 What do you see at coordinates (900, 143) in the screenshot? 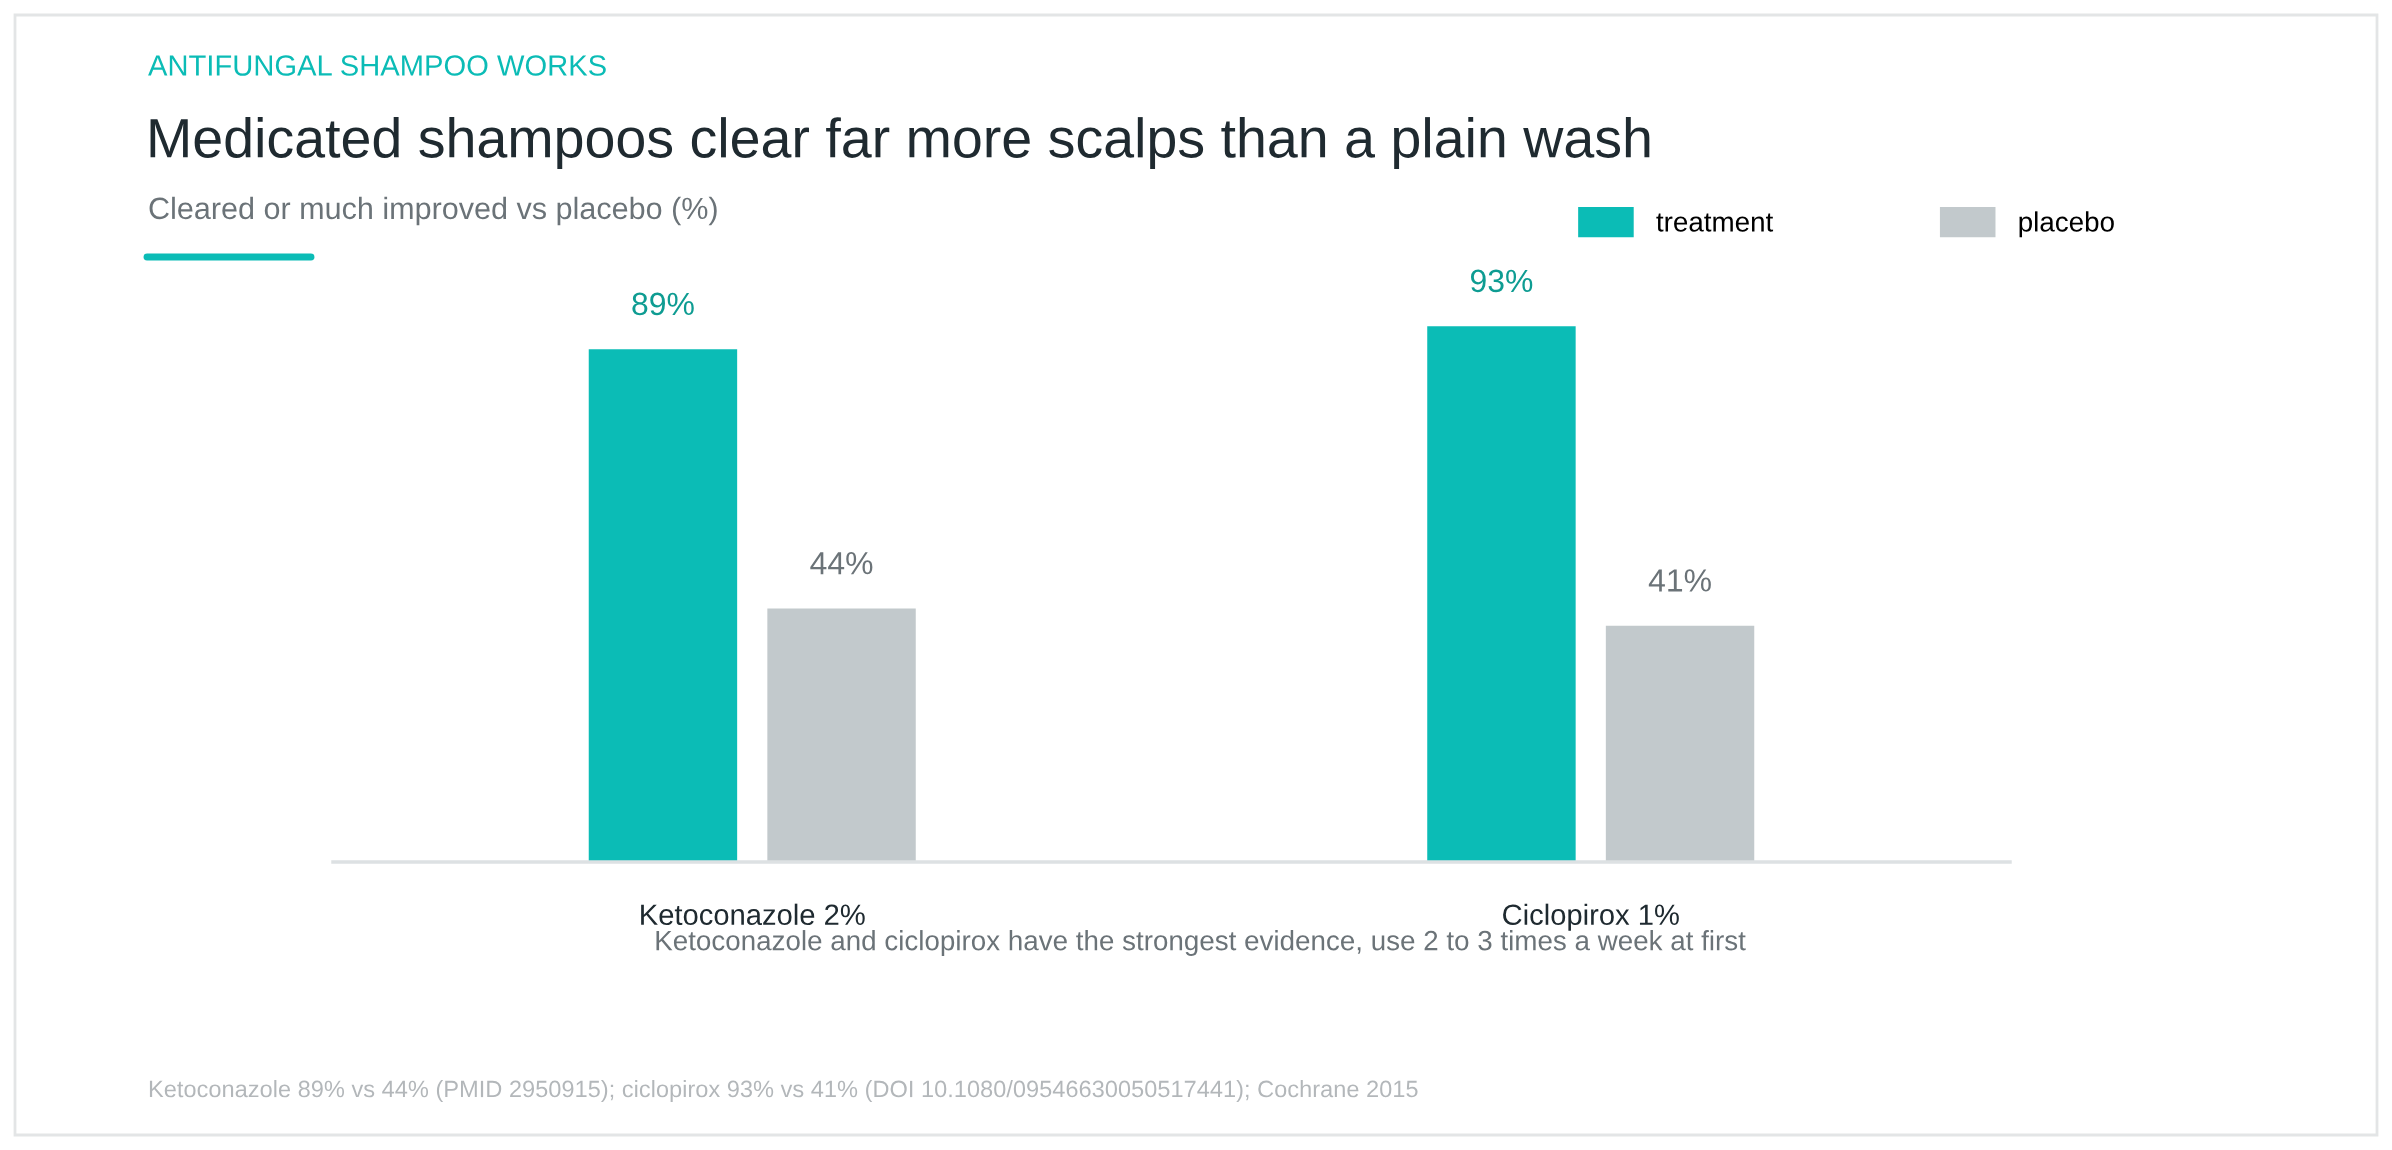
I see `chart-title: Medicated shampoos clear far more scalps than a plain wash` at bounding box center [900, 143].